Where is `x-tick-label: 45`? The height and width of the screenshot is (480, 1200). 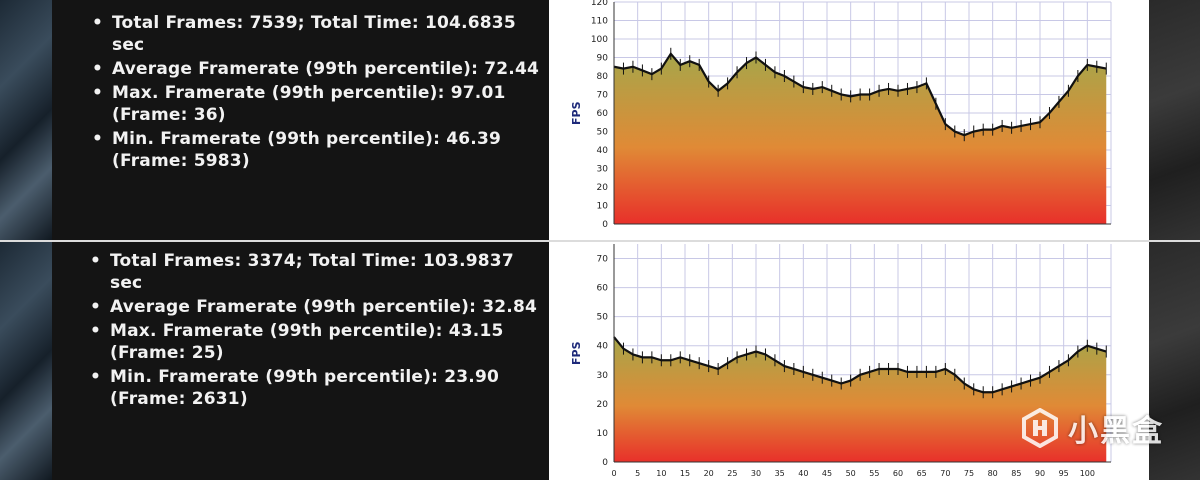
x-tick-label: 45 is located at coordinates (827, 473).